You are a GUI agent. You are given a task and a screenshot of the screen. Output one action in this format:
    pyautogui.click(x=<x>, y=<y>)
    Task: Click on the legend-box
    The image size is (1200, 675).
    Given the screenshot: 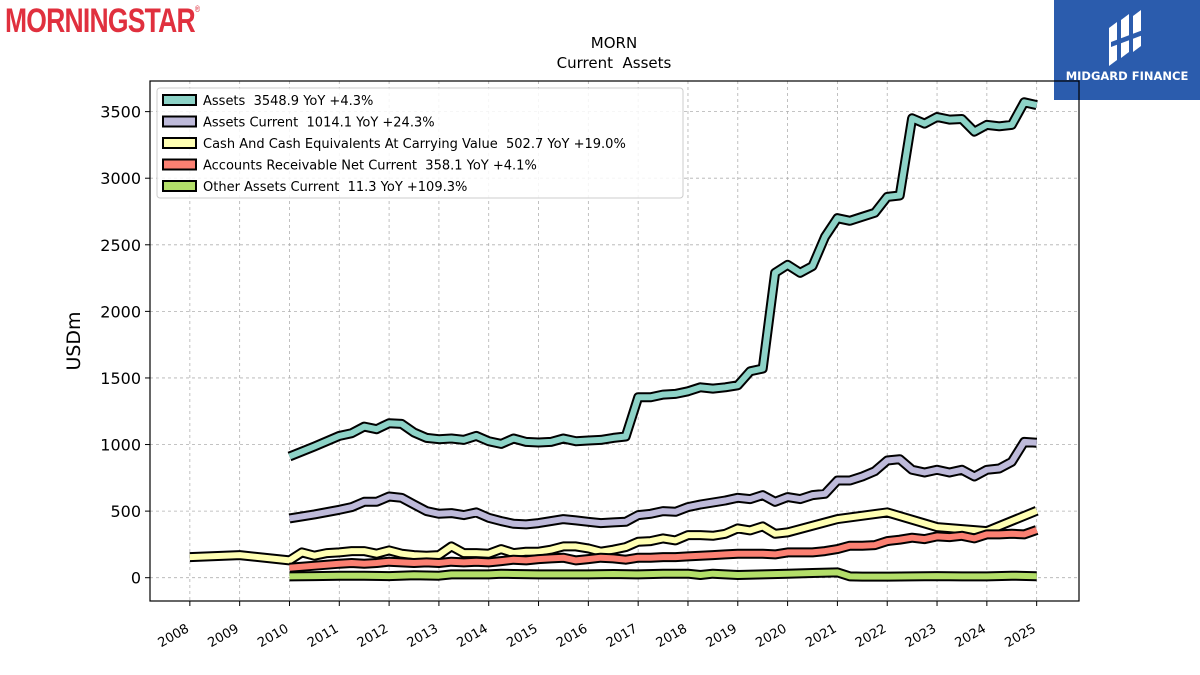 What is the action you would take?
    pyautogui.click(x=420, y=143)
    